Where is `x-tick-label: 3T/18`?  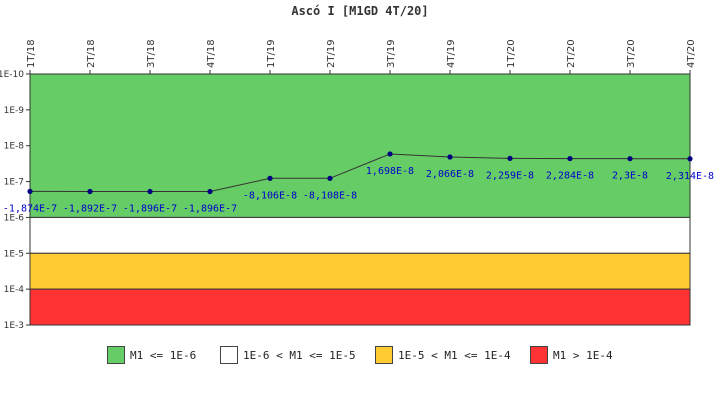
x-tick-label: 3T/18 is located at coordinates (151, 53).